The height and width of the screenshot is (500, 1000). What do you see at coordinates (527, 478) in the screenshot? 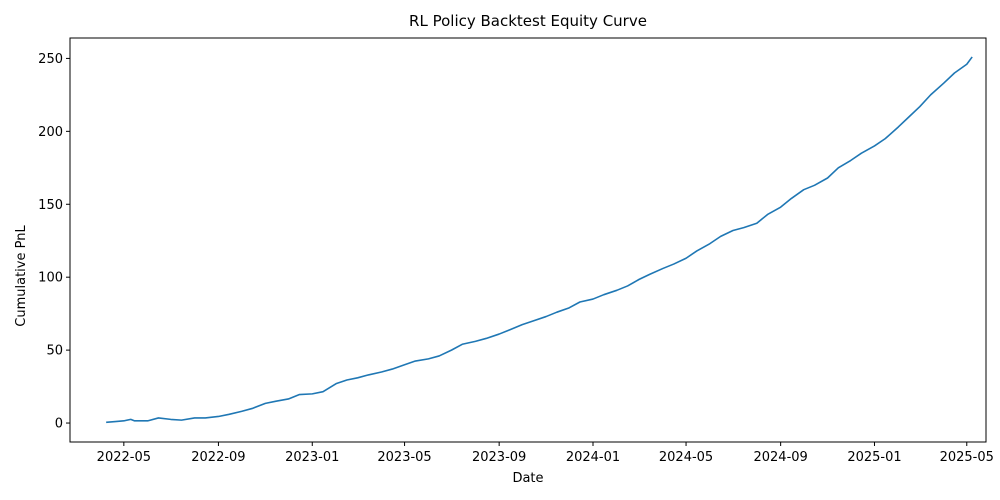
I see `x-axis-label: Date` at bounding box center [527, 478].